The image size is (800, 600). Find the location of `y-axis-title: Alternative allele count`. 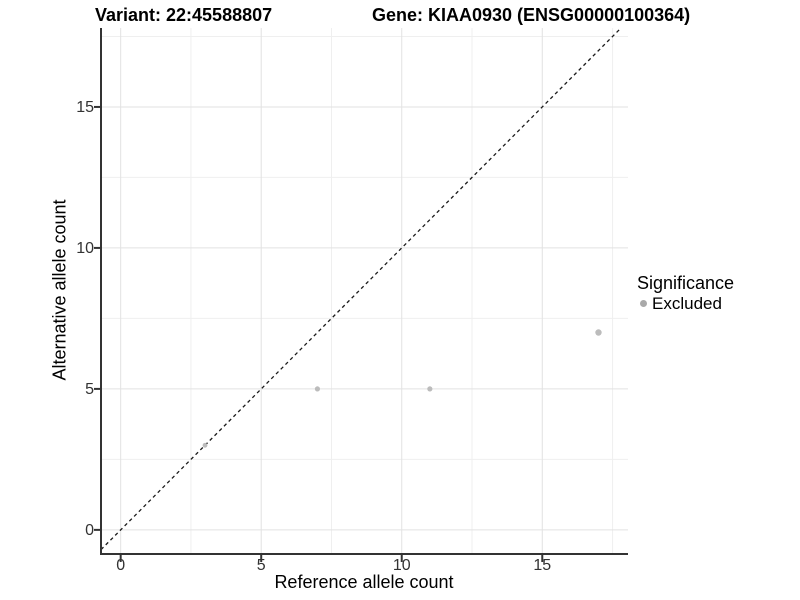

y-axis-title: Alternative allele count is located at coordinates (59, 290).